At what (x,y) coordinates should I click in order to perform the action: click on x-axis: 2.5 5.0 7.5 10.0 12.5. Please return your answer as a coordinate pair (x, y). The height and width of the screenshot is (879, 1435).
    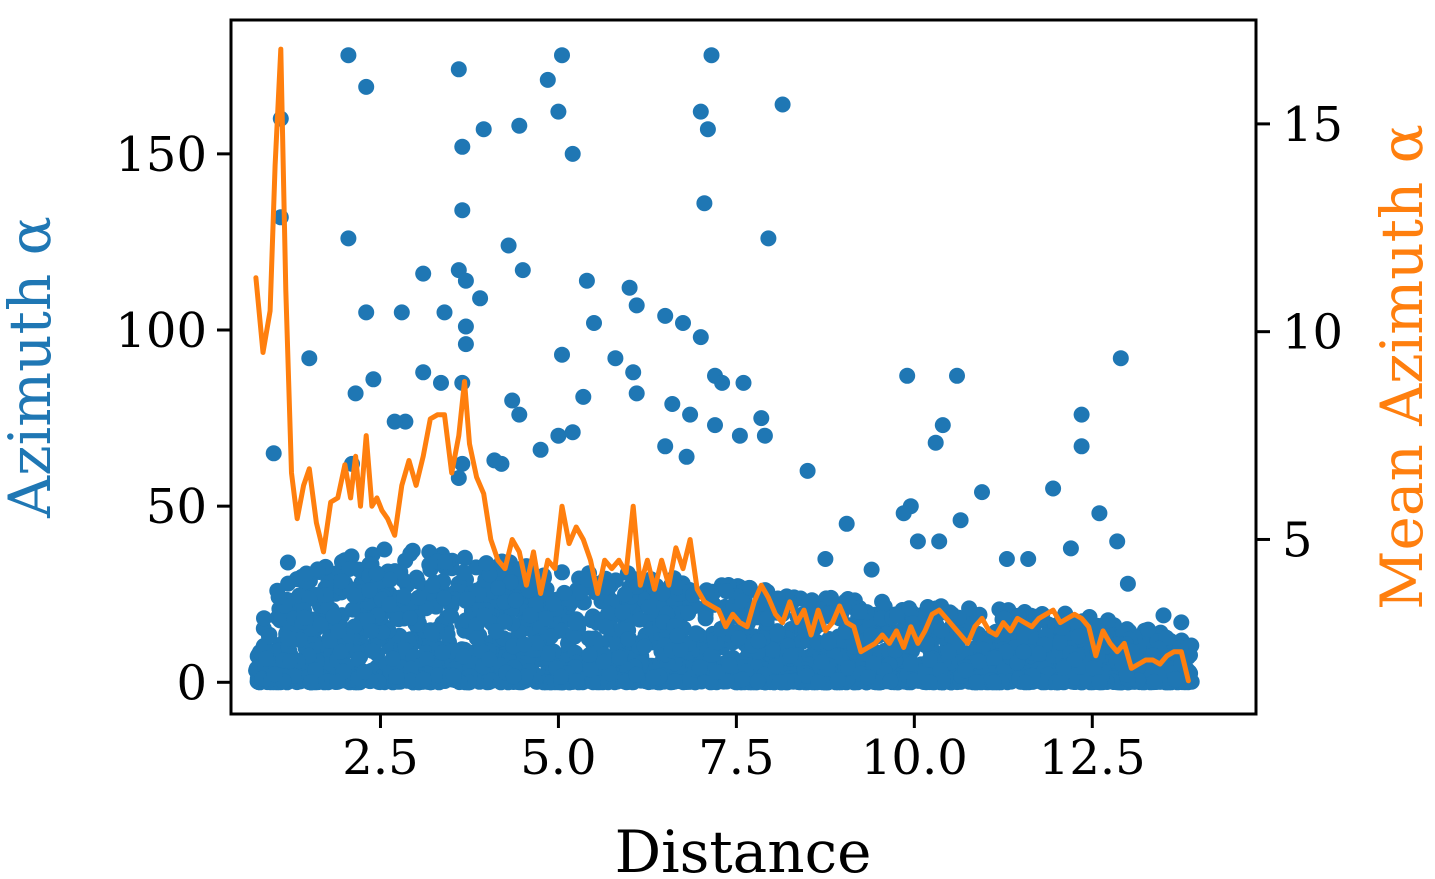
    Looking at the image, I should click on (744, 750).